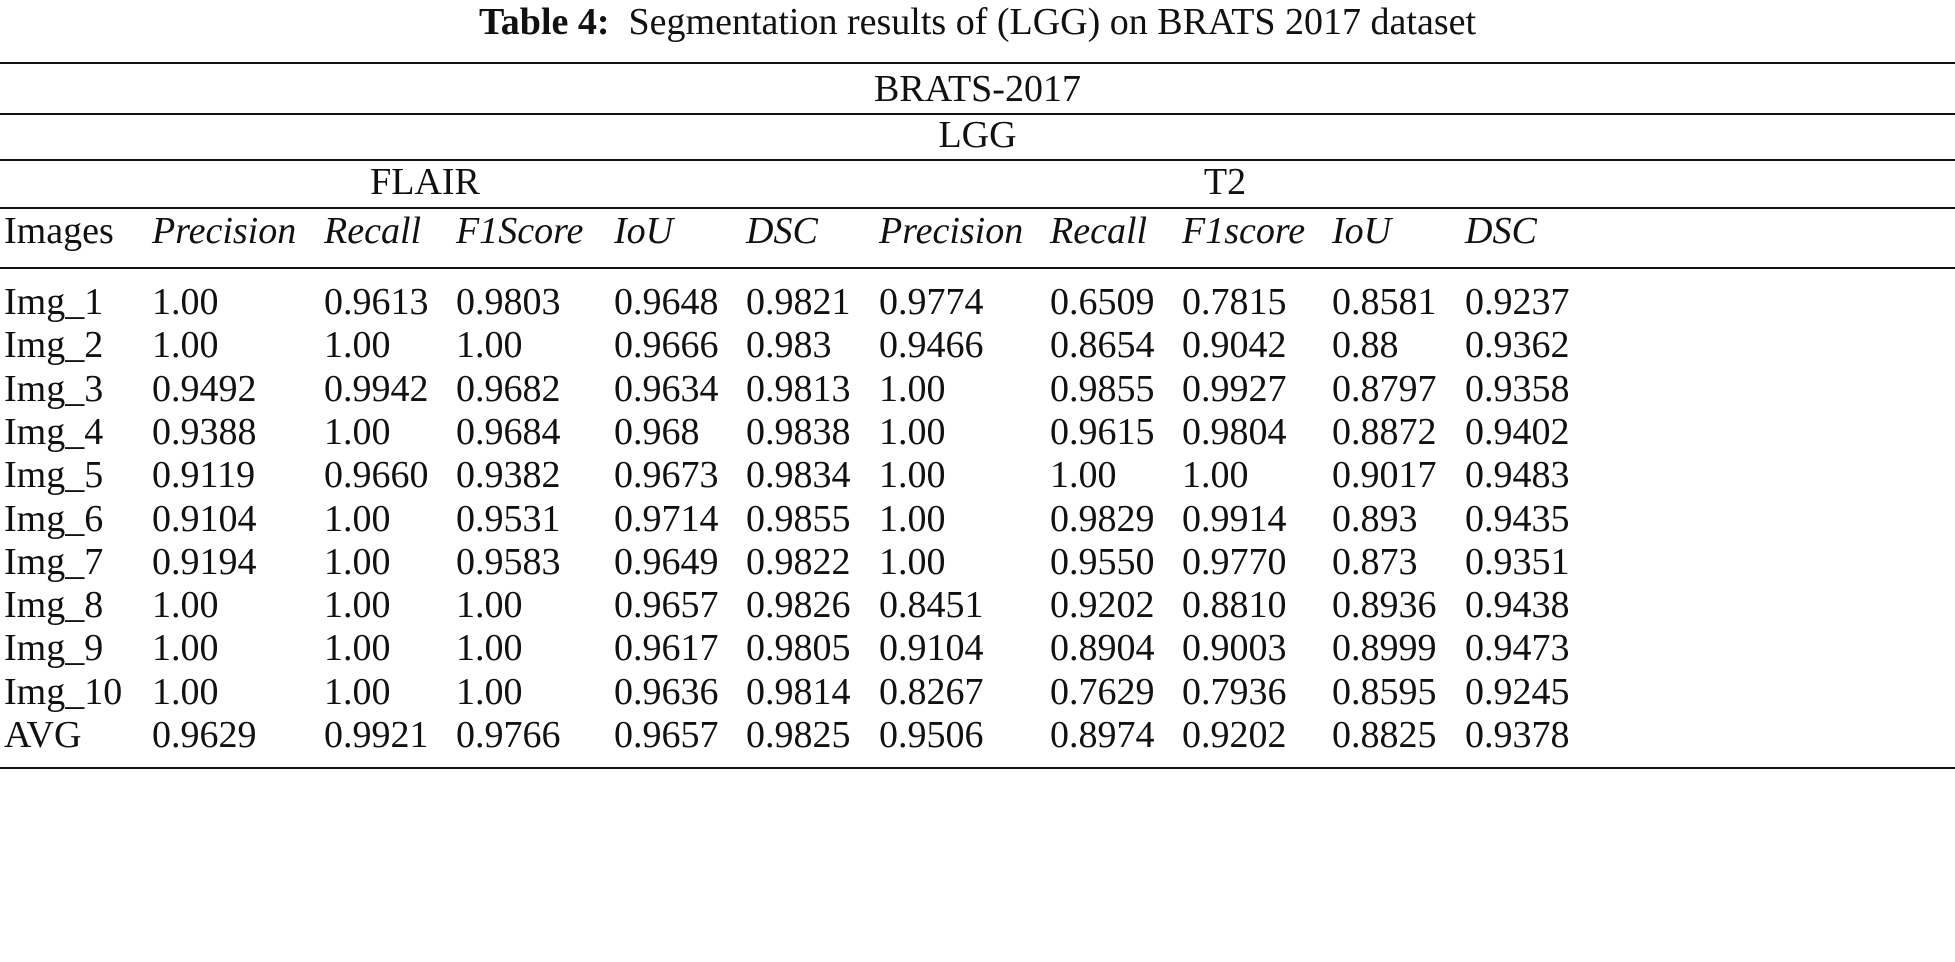 The width and height of the screenshot is (1955, 962). I want to click on cell-image: Img_3, so click(54, 388).